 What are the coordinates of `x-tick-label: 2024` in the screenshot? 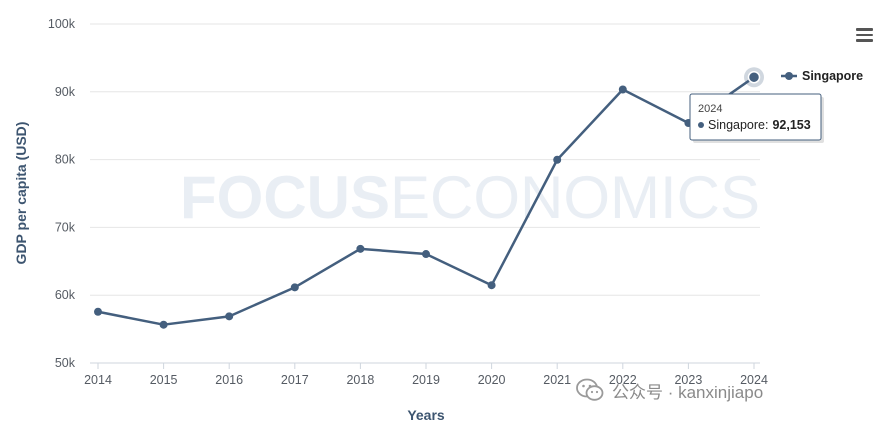 It's located at (754, 380).